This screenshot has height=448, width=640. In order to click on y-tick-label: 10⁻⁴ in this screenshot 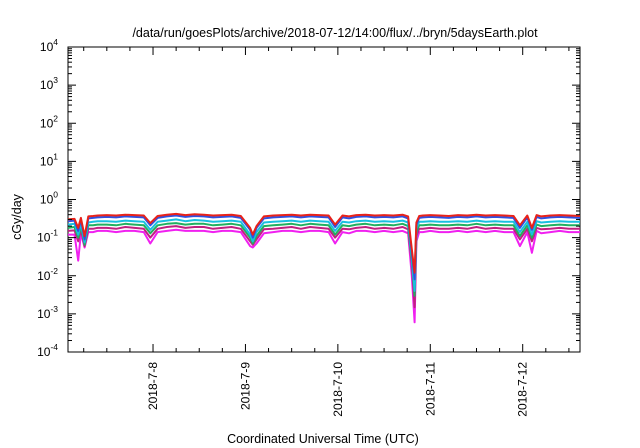, I will do `click(47, 350)`.